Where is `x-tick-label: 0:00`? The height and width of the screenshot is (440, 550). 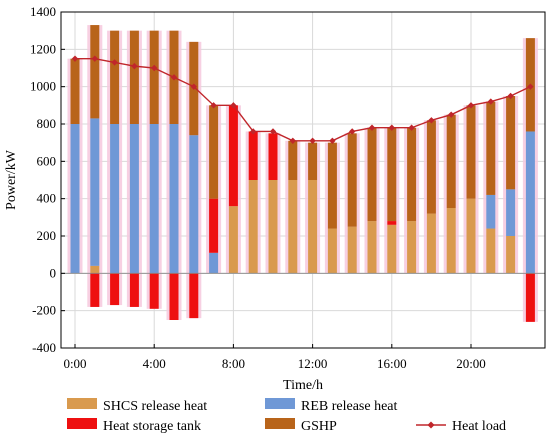 x-tick-label: 0:00 is located at coordinates (74, 363).